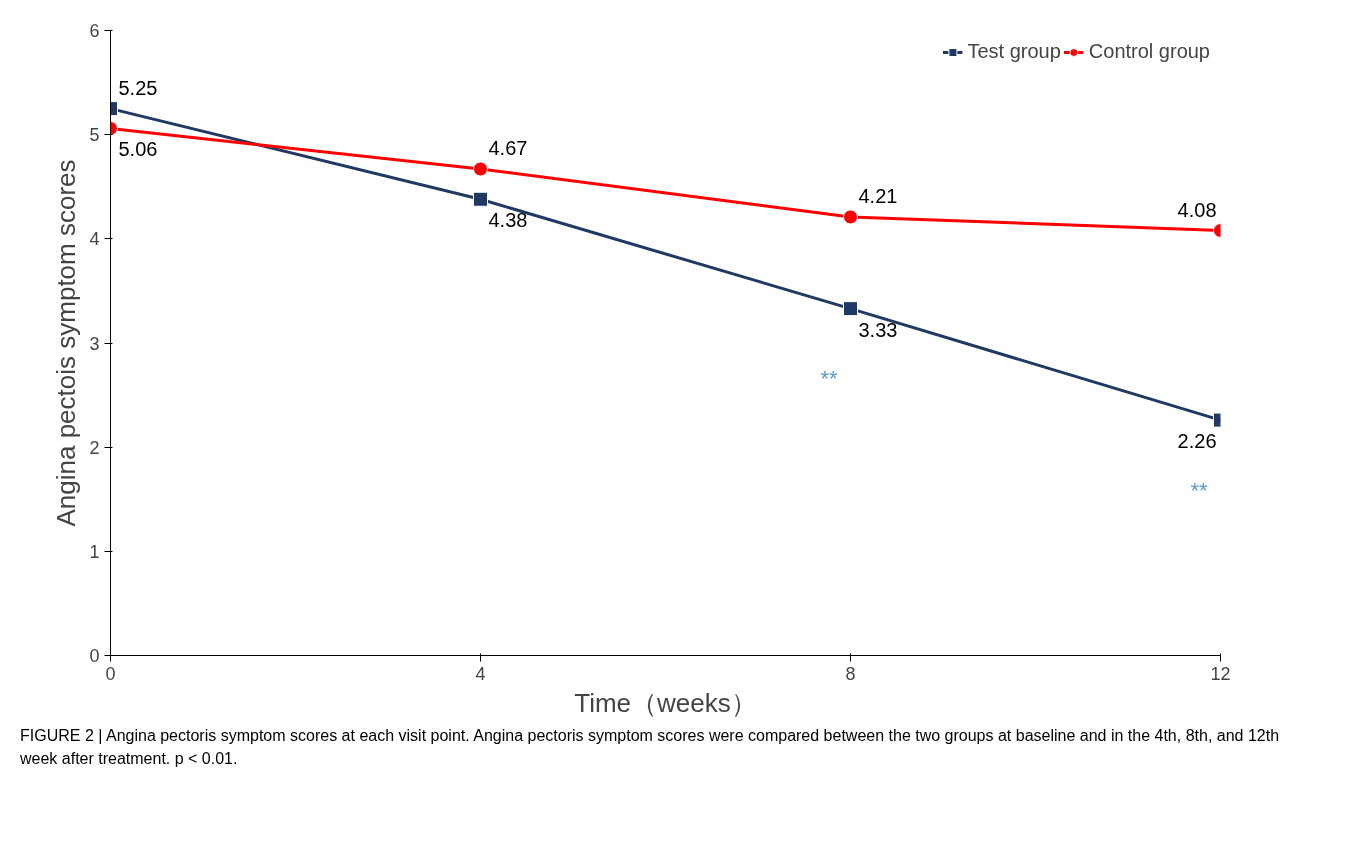 The width and height of the screenshot is (1360, 849). Describe the element at coordinates (94, 135) in the screenshot. I see `y-tick-label: 5` at that location.